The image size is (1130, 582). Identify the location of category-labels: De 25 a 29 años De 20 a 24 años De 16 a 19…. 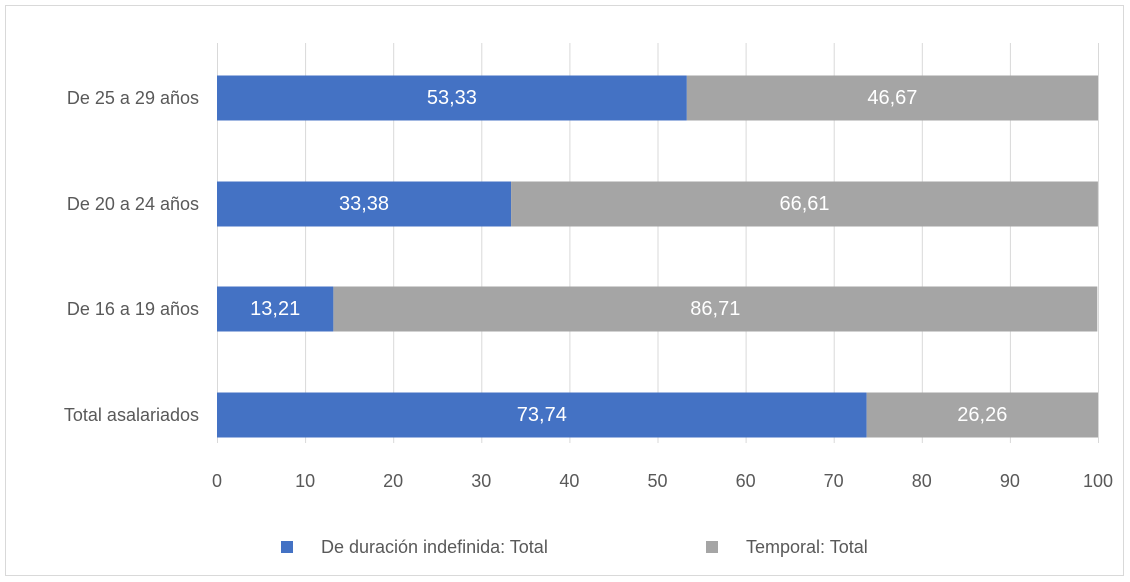
(131, 256).